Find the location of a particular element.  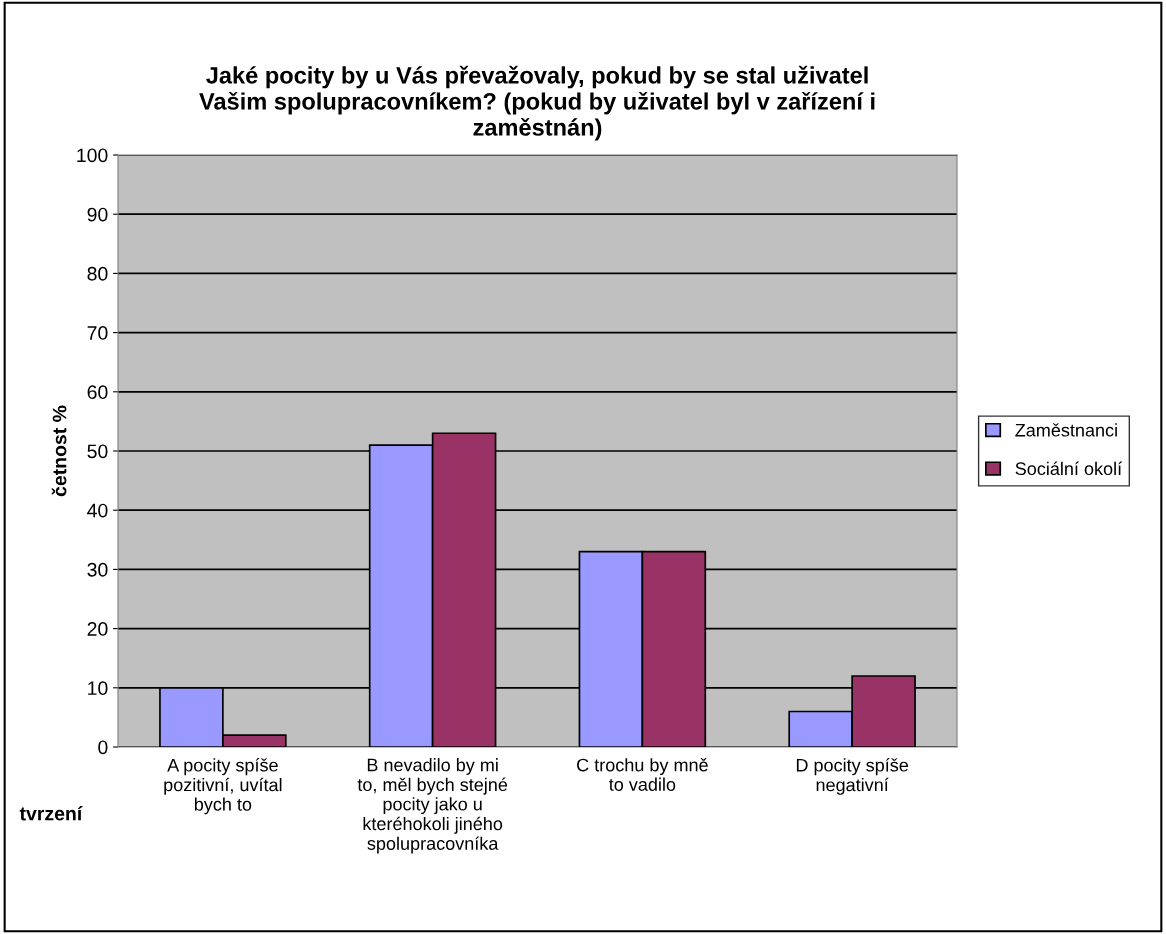

x-tick-label: A pocity spíše pozitivní, uvítal bych to is located at coordinates (223, 786).